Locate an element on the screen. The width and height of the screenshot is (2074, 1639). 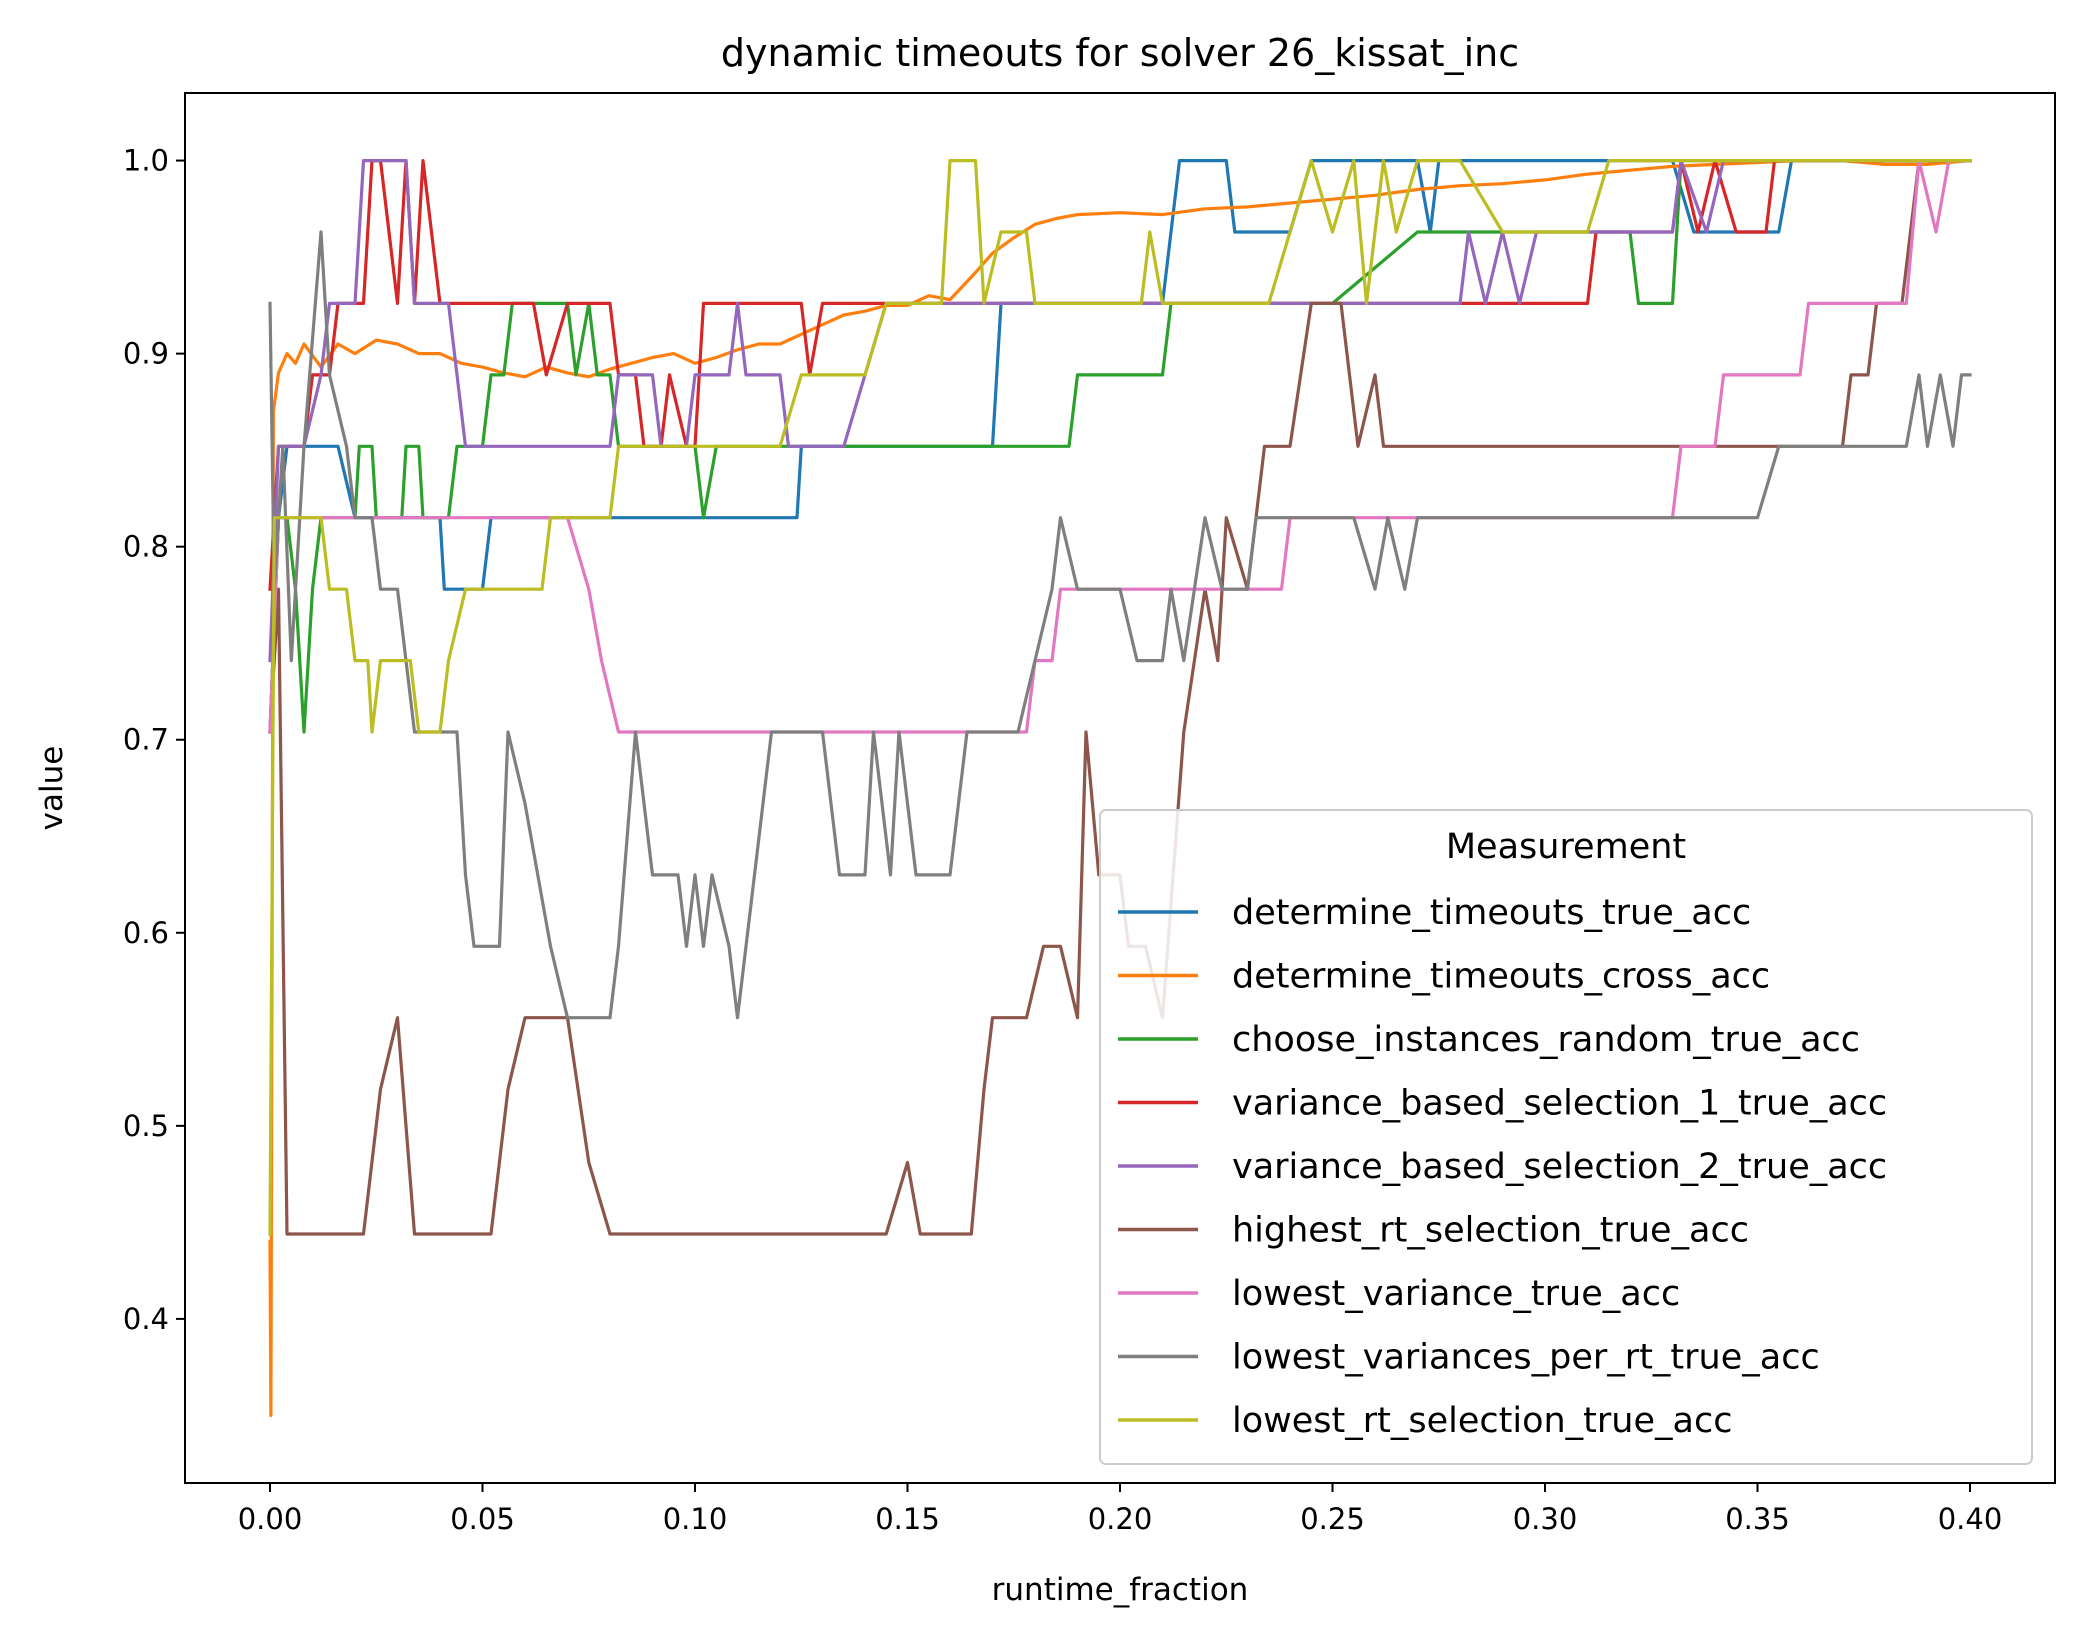
legend-entry-label: highest_rt_selection_true_acc is located at coordinates (1490, 1231).